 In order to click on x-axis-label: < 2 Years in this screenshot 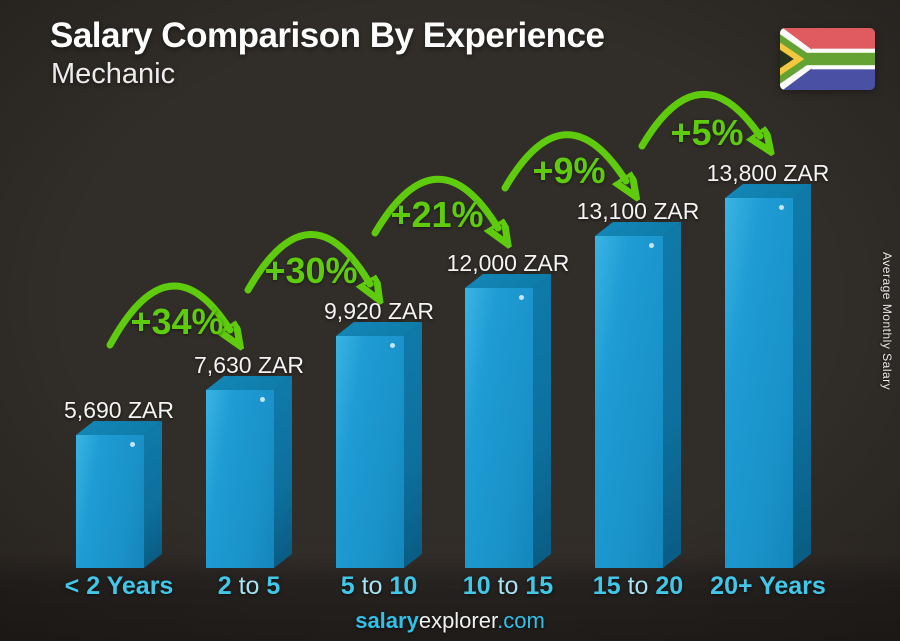, I will do `click(119, 586)`.